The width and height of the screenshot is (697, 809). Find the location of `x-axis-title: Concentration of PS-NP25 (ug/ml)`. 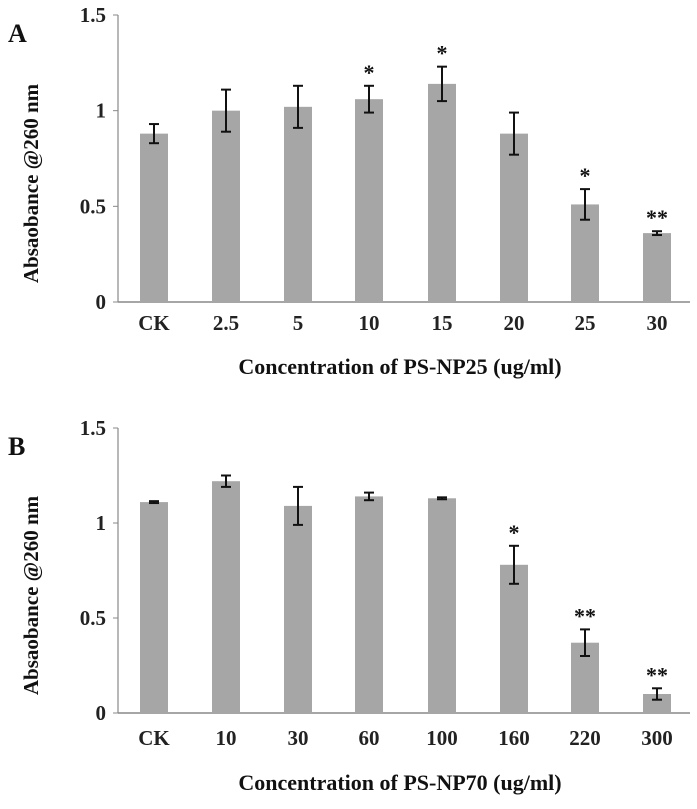

x-axis-title: Concentration of PS-NP25 (ug/ml) is located at coordinates (399, 366).